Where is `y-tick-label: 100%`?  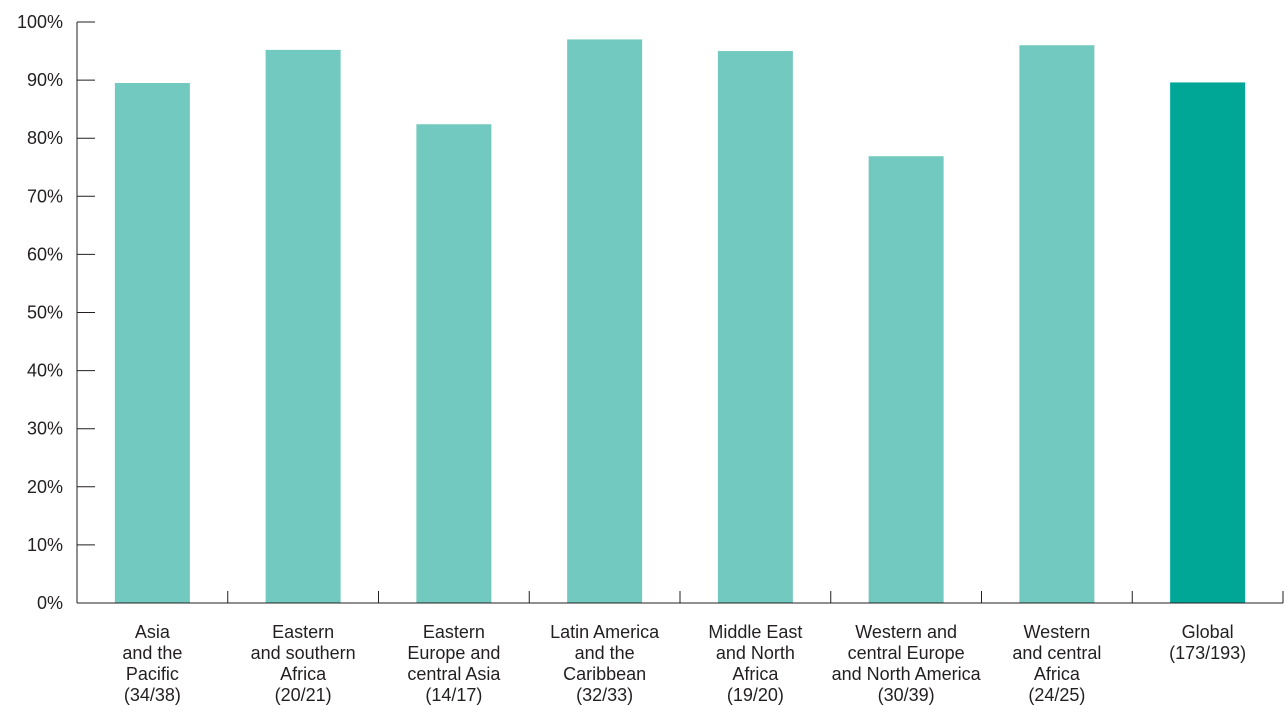
y-tick-label: 100% is located at coordinates (40, 22).